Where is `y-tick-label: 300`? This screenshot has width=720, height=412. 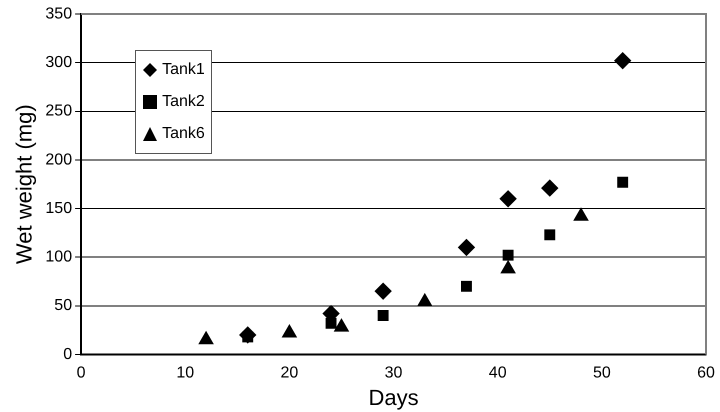 y-tick-label: 300 is located at coordinates (58, 63).